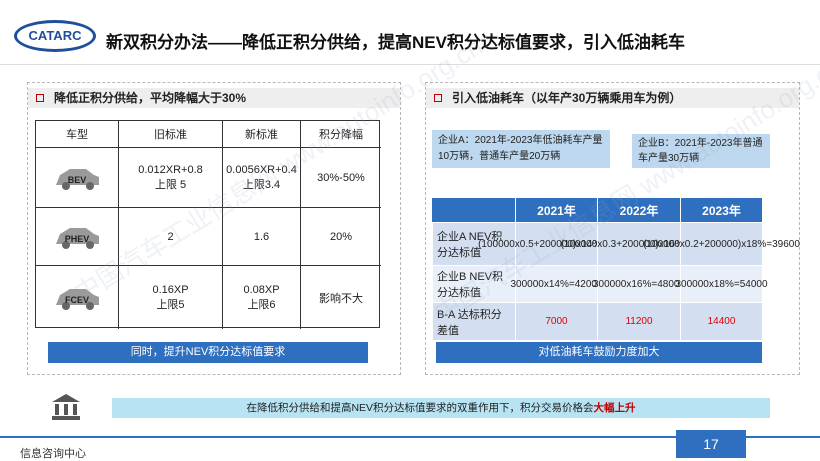  What do you see at coordinates (55, 36) in the screenshot?
I see `logo: CATARC` at bounding box center [55, 36].